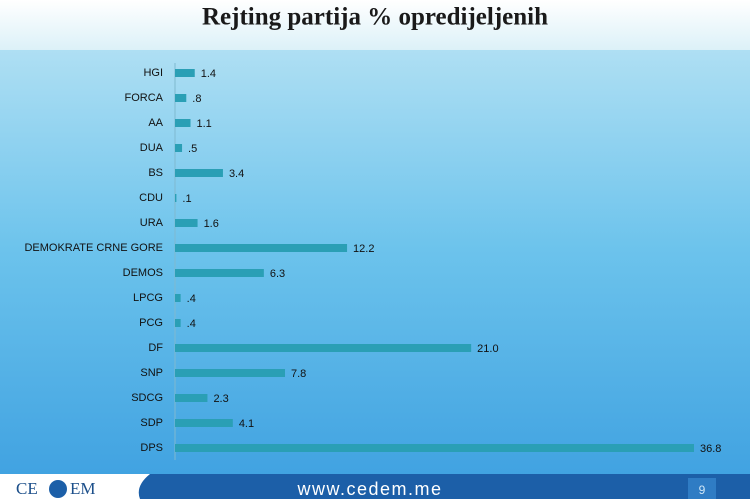  I want to click on value-label: .5, so click(192, 149).